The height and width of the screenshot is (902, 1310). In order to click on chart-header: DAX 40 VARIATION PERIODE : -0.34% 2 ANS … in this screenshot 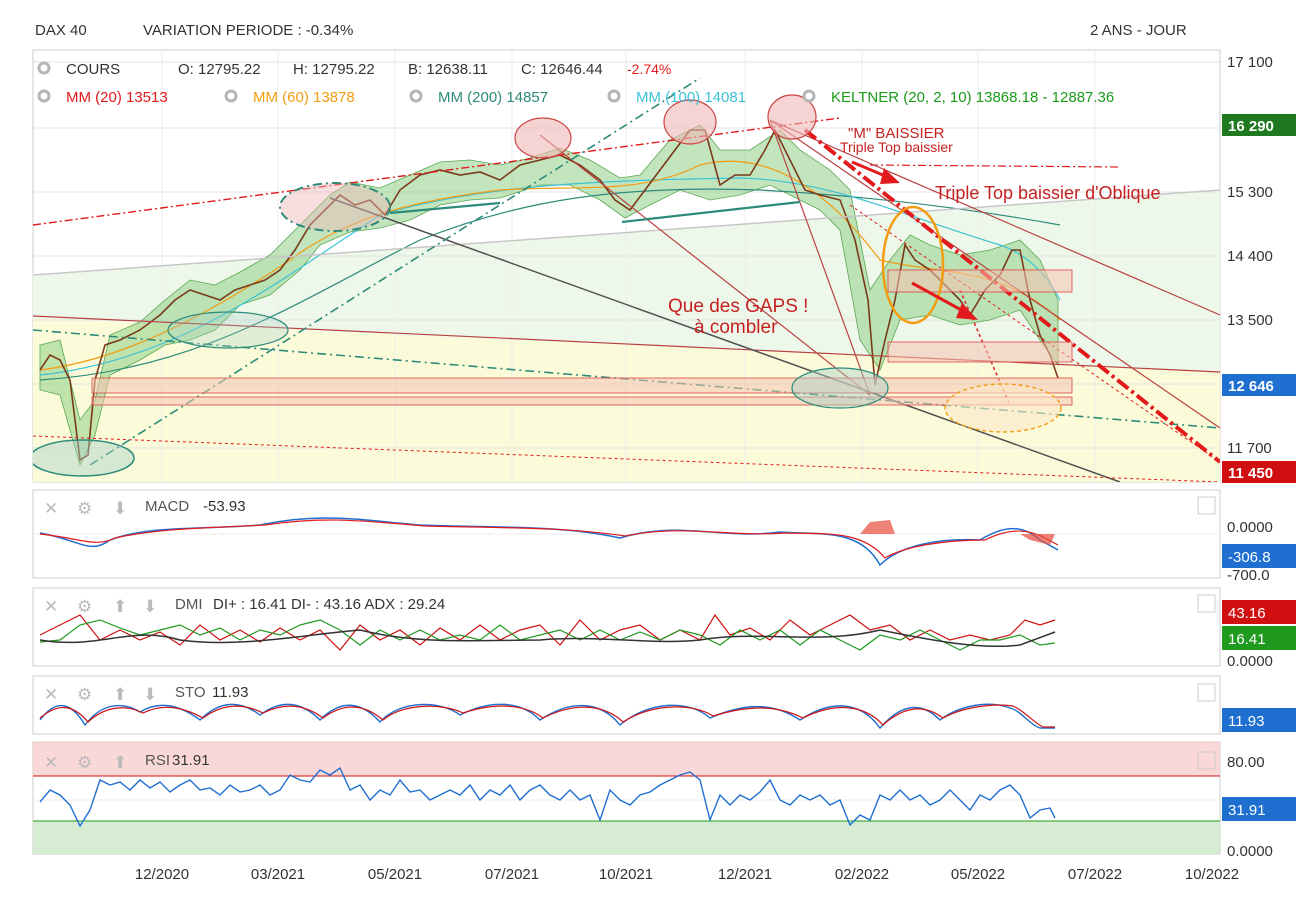, I will do `click(655, 25)`.